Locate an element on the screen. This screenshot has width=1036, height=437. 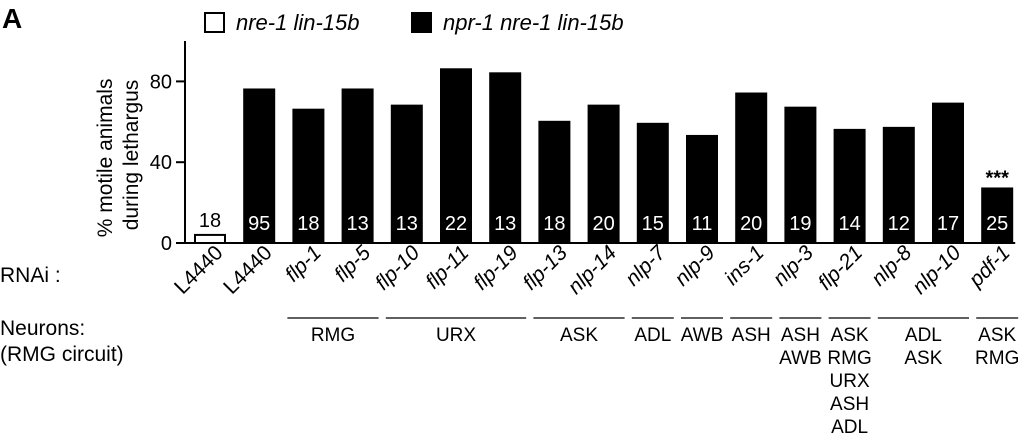
x-category-label: flp-11 is located at coordinates (447, 267).